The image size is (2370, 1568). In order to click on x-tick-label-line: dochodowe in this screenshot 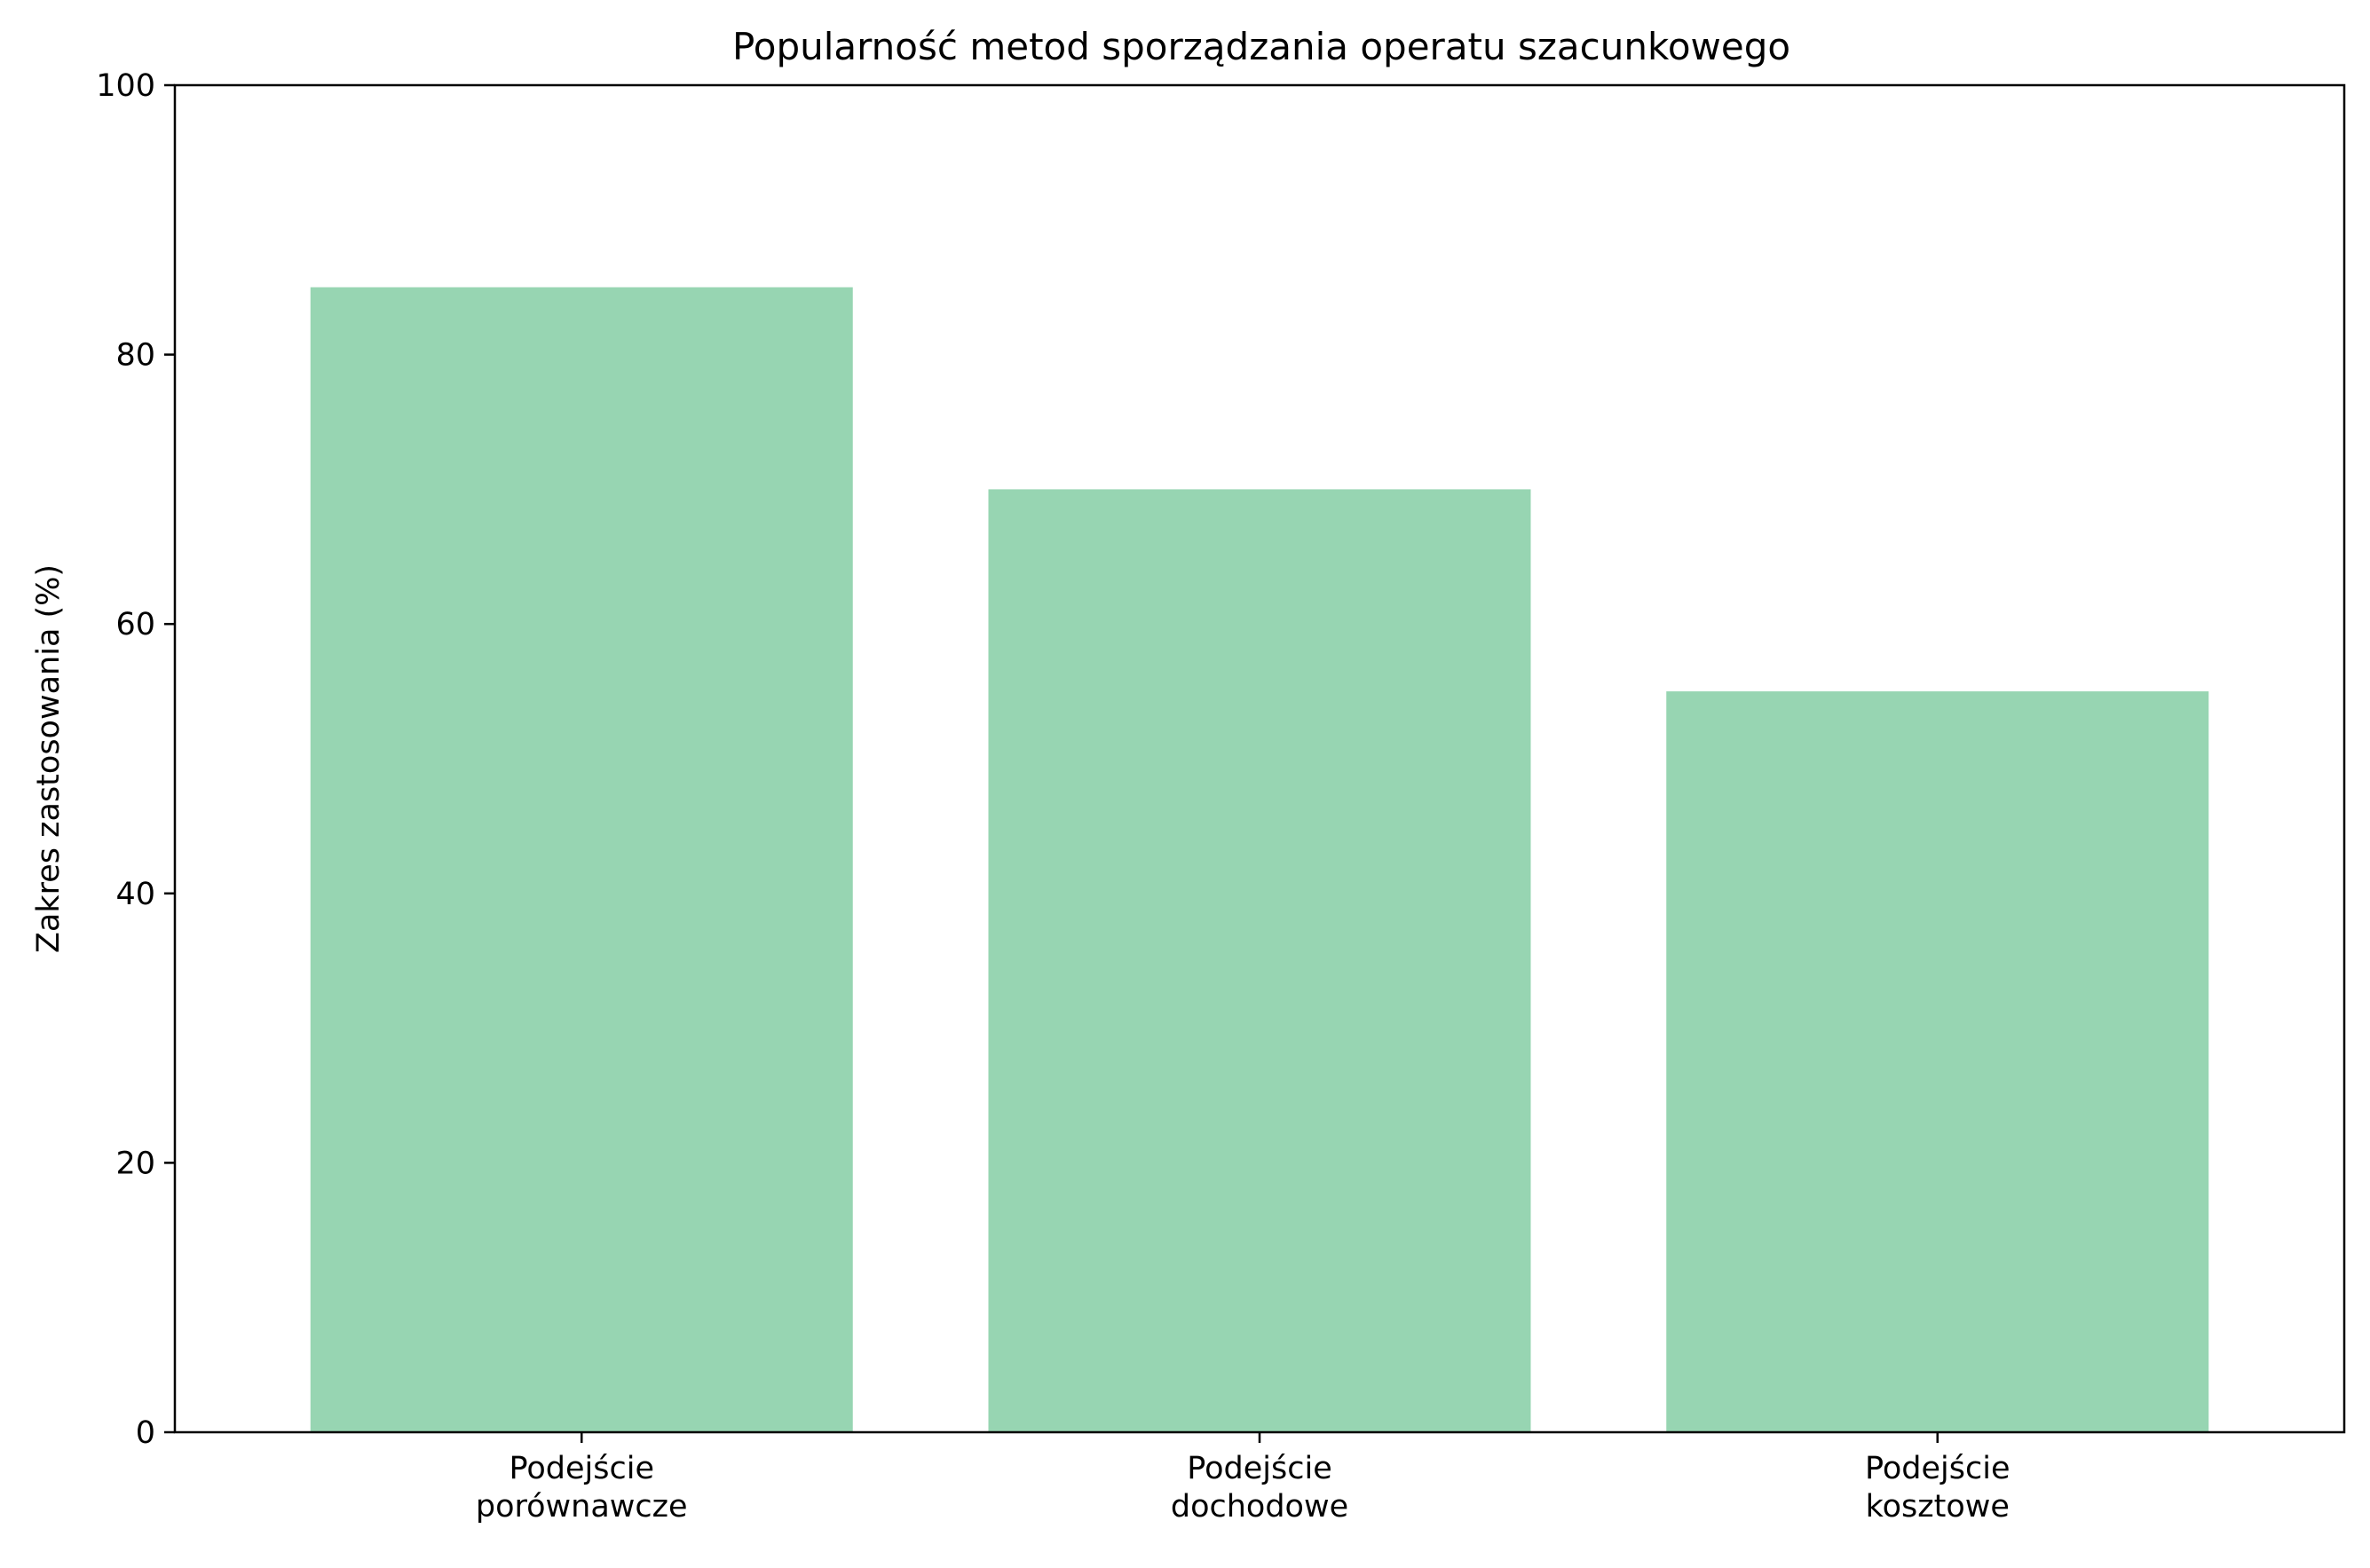, I will do `click(1259, 1507)`.